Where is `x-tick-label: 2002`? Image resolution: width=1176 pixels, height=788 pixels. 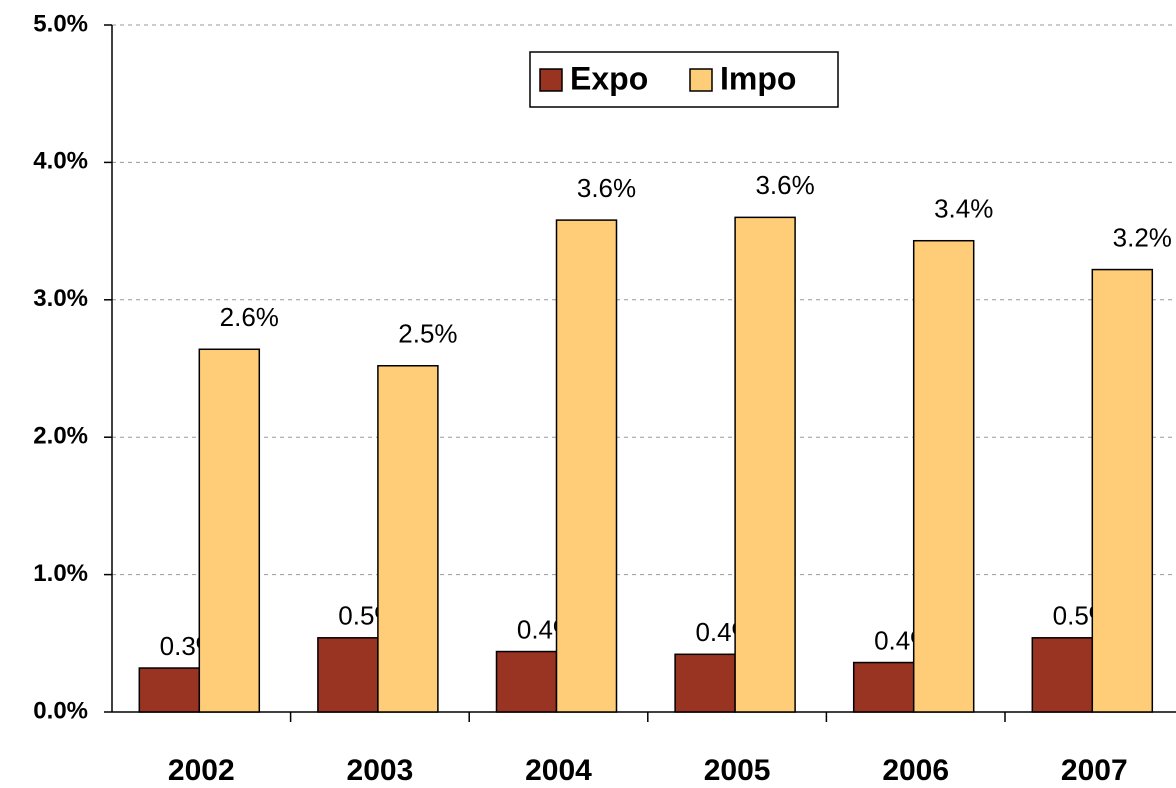
x-tick-label: 2002 is located at coordinates (201, 770).